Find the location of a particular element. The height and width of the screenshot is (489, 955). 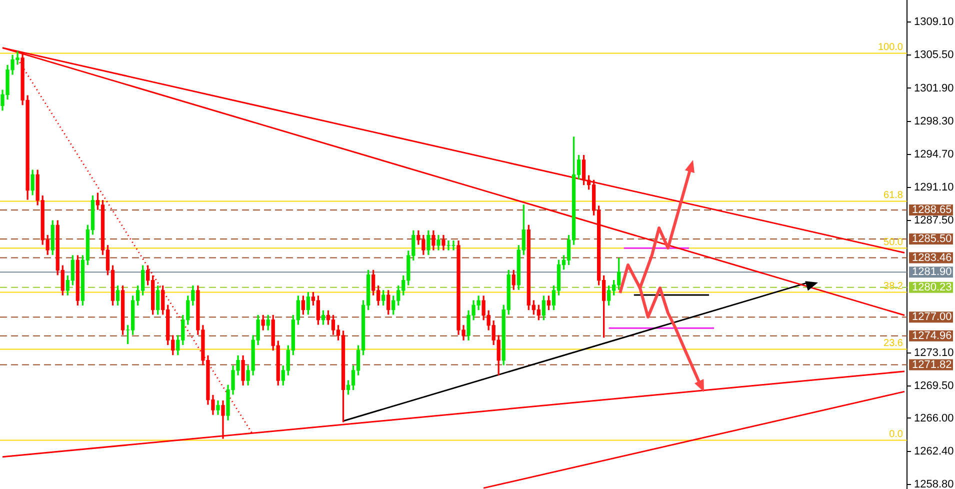

y-tick-label: 1298.30 is located at coordinates (934, 121).